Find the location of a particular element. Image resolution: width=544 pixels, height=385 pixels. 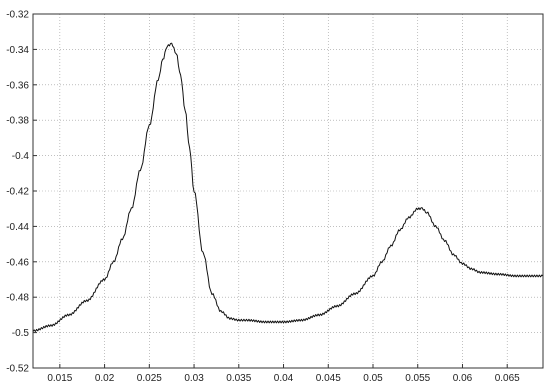

y-tick-label: -0.32 is located at coordinates (17, 15).